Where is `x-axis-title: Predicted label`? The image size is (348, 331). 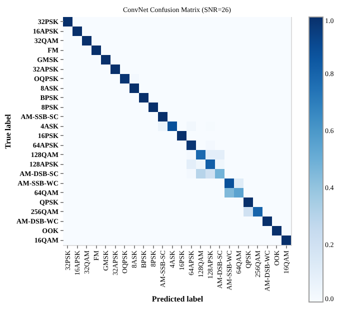 x-axis-title: Predicted label is located at coordinates (178, 299).